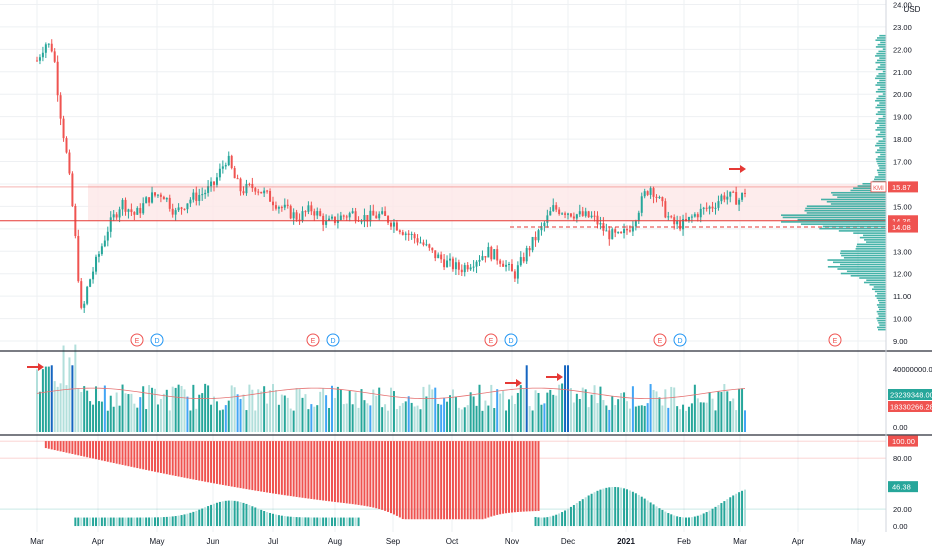 This screenshot has height=550, width=932. Describe the element at coordinates (568, 541) in the screenshot. I see `time-tick-label: Dec` at that location.